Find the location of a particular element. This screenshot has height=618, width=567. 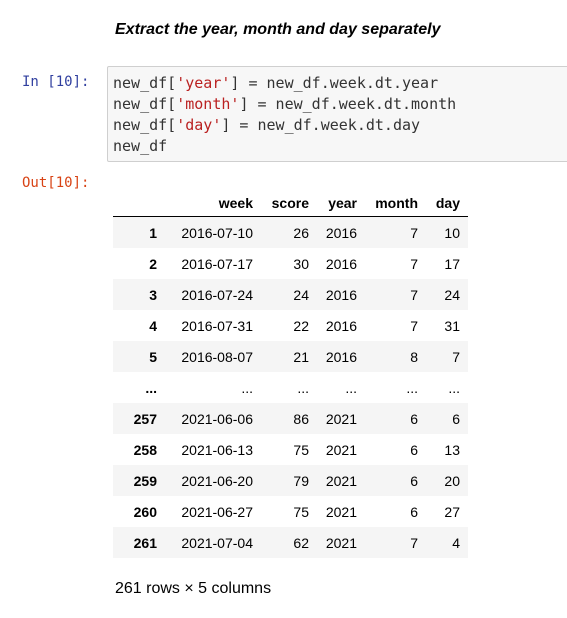

table-row: 4 2016-07-31 22 2016 7 31 is located at coordinates (290, 325).